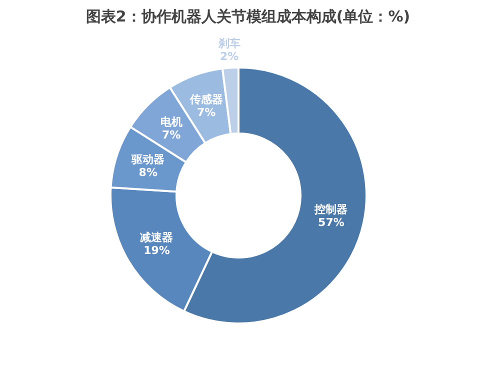 The height and width of the screenshot is (370, 495). What do you see at coordinates (147, 159) in the screenshot?
I see `slice-label: 驱动器` at bounding box center [147, 159].